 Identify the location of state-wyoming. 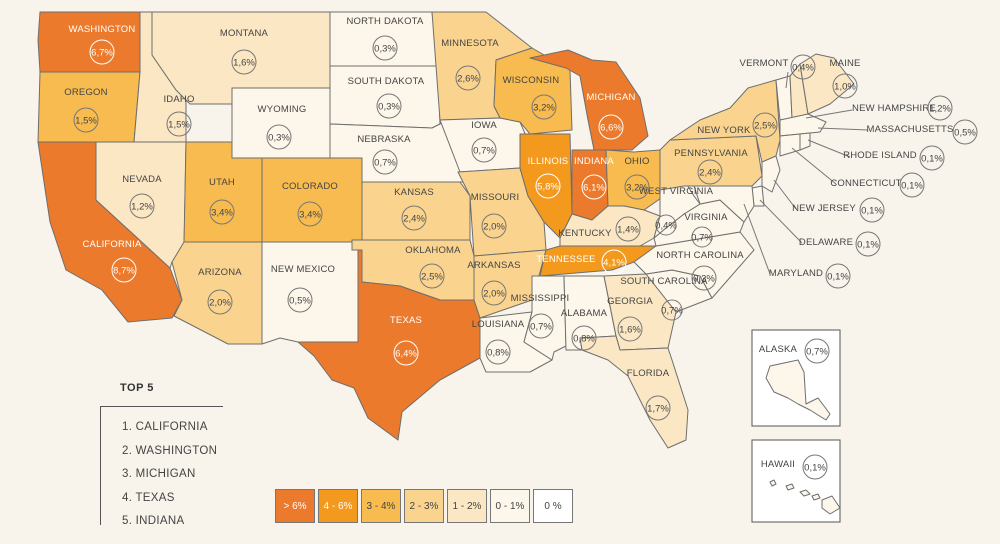
(281, 123).